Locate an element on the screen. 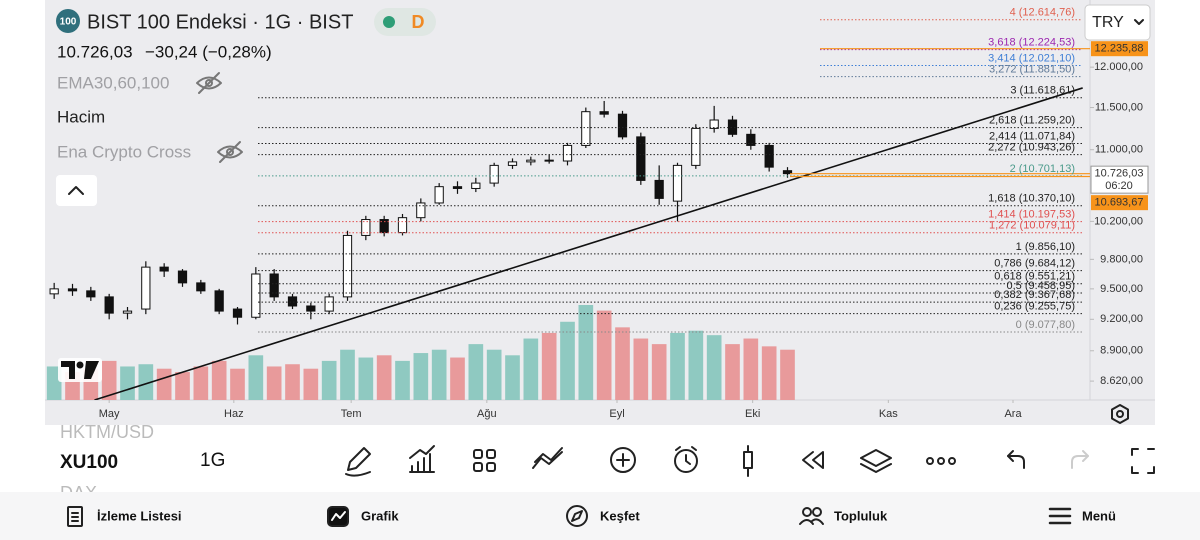 The height and width of the screenshot is (540, 1200). price-marker is located at coordinates (1119, 49).